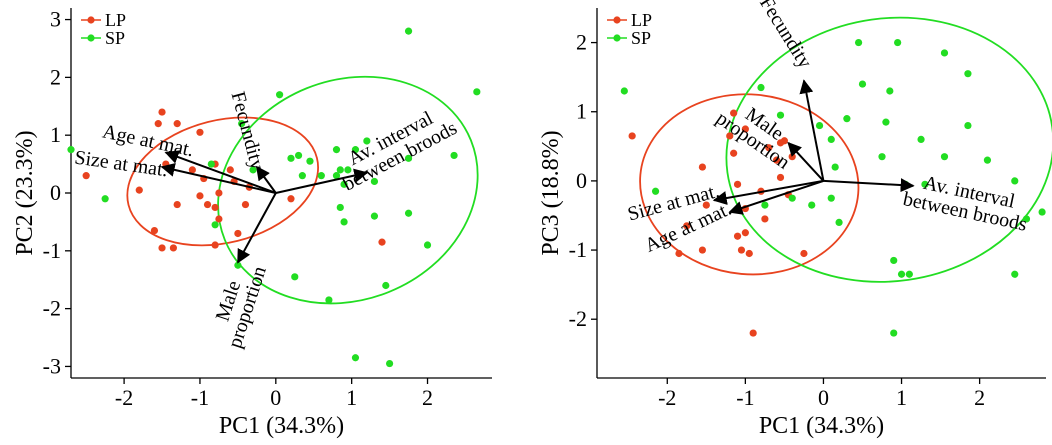 This screenshot has width=1052, height=445. Describe the element at coordinates (25, 192) in the screenshot. I see `y-axis-label: PC2 (23.3%)` at that location.